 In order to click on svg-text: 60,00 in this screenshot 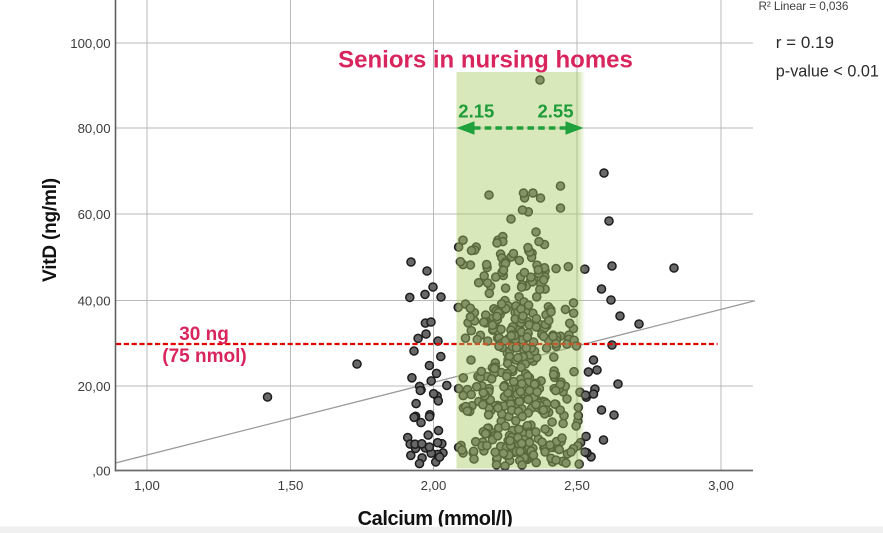, I will do `click(94, 214)`.